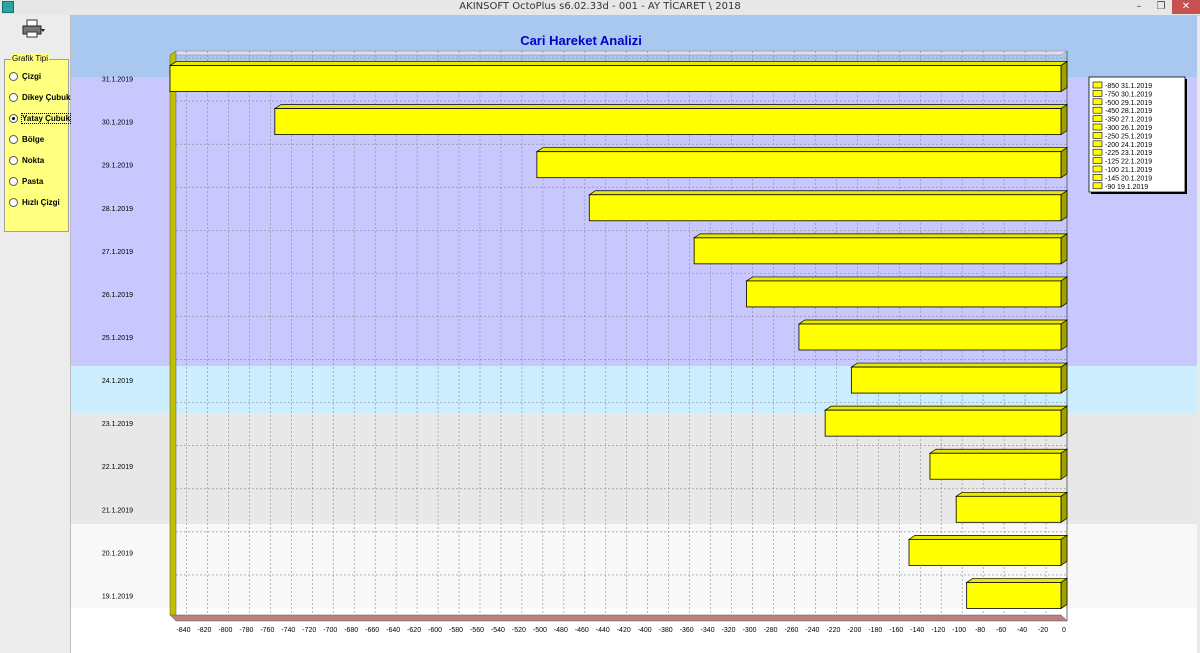 This screenshot has width=1200, height=653. I want to click on x-tick-label: -600, so click(435, 630).